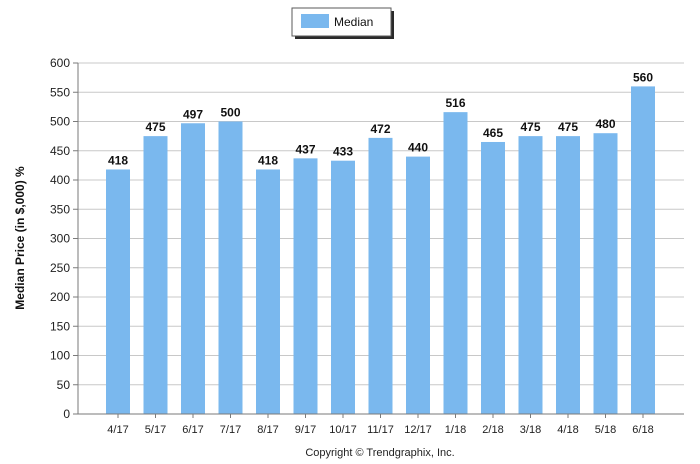 The image size is (700, 464). Describe the element at coordinates (380, 430) in the screenshot. I see `x-tick-label: 11/17` at that location.